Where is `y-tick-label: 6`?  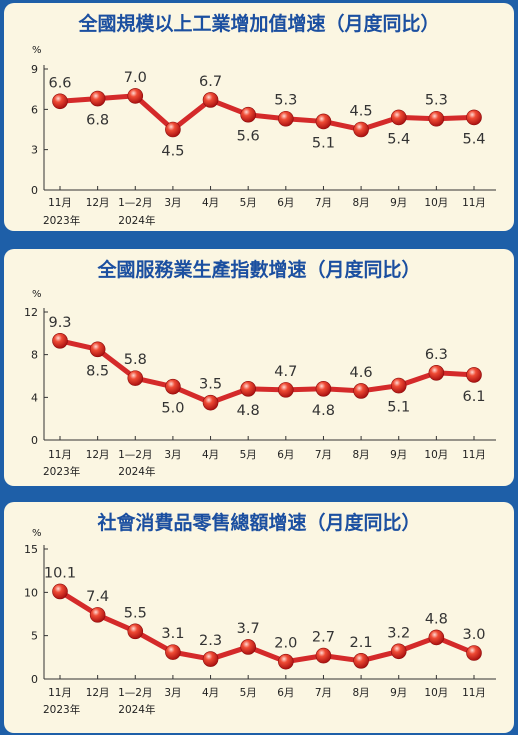
y-tick-label: 6 is located at coordinates (34, 109).